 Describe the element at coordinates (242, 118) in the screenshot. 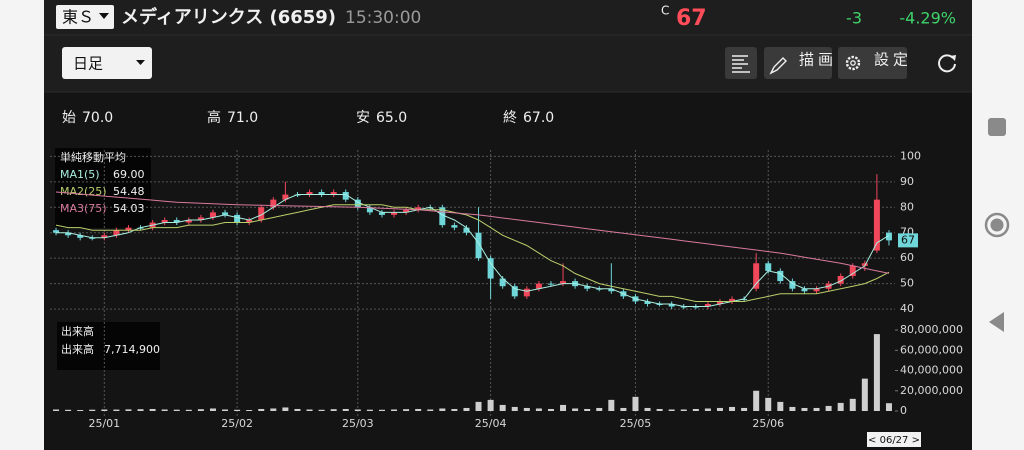

I see `summary-value: 71.0` at that location.